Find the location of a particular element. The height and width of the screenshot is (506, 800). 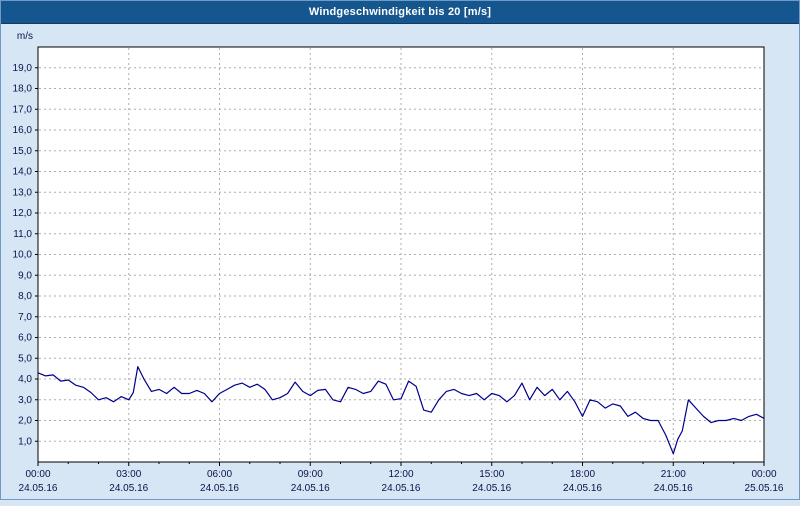

svg-text: 10,0 is located at coordinates (23, 255).